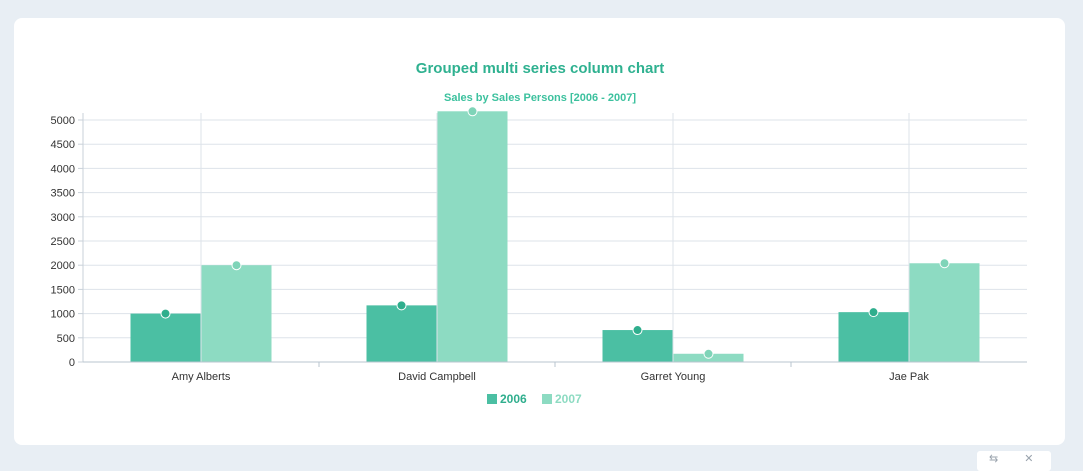  What do you see at coordinates (994, 459) in the screenshot?
I see `swap-icon: ⇆` at bounding box center [994, 459].